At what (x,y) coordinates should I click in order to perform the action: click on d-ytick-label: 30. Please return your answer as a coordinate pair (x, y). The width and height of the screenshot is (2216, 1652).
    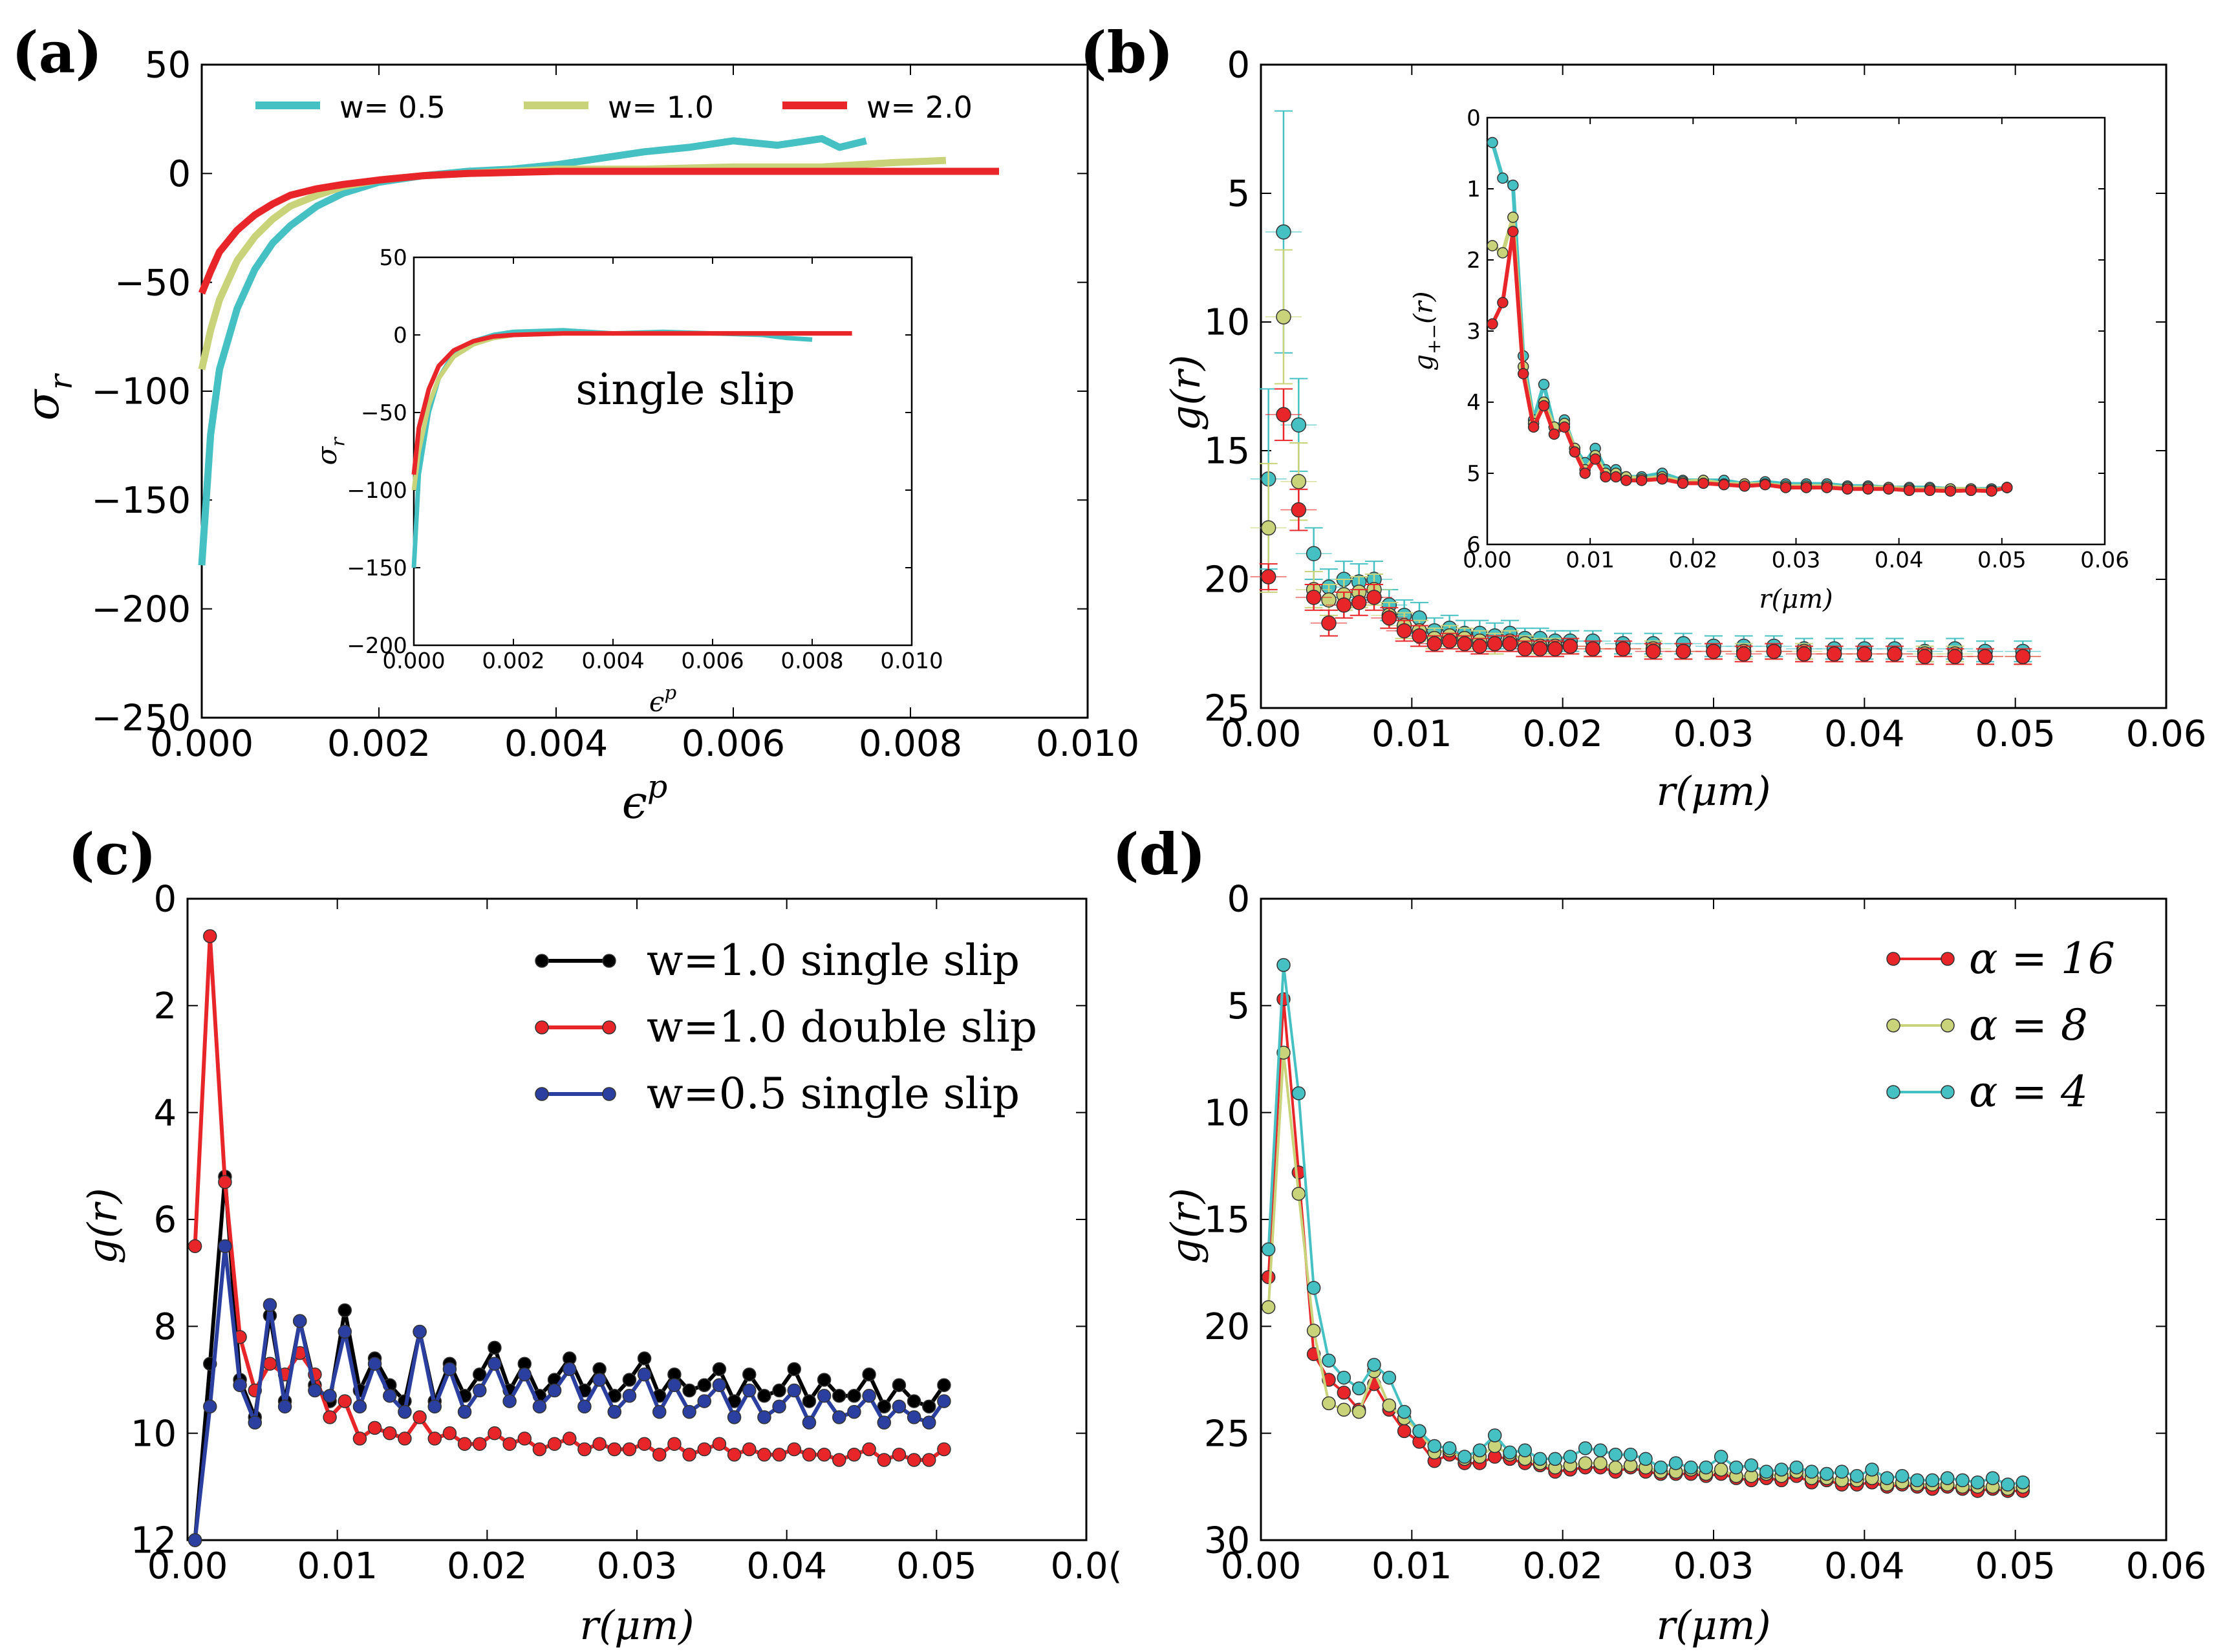
    Looking at the image, I should click on (1227, 1541).